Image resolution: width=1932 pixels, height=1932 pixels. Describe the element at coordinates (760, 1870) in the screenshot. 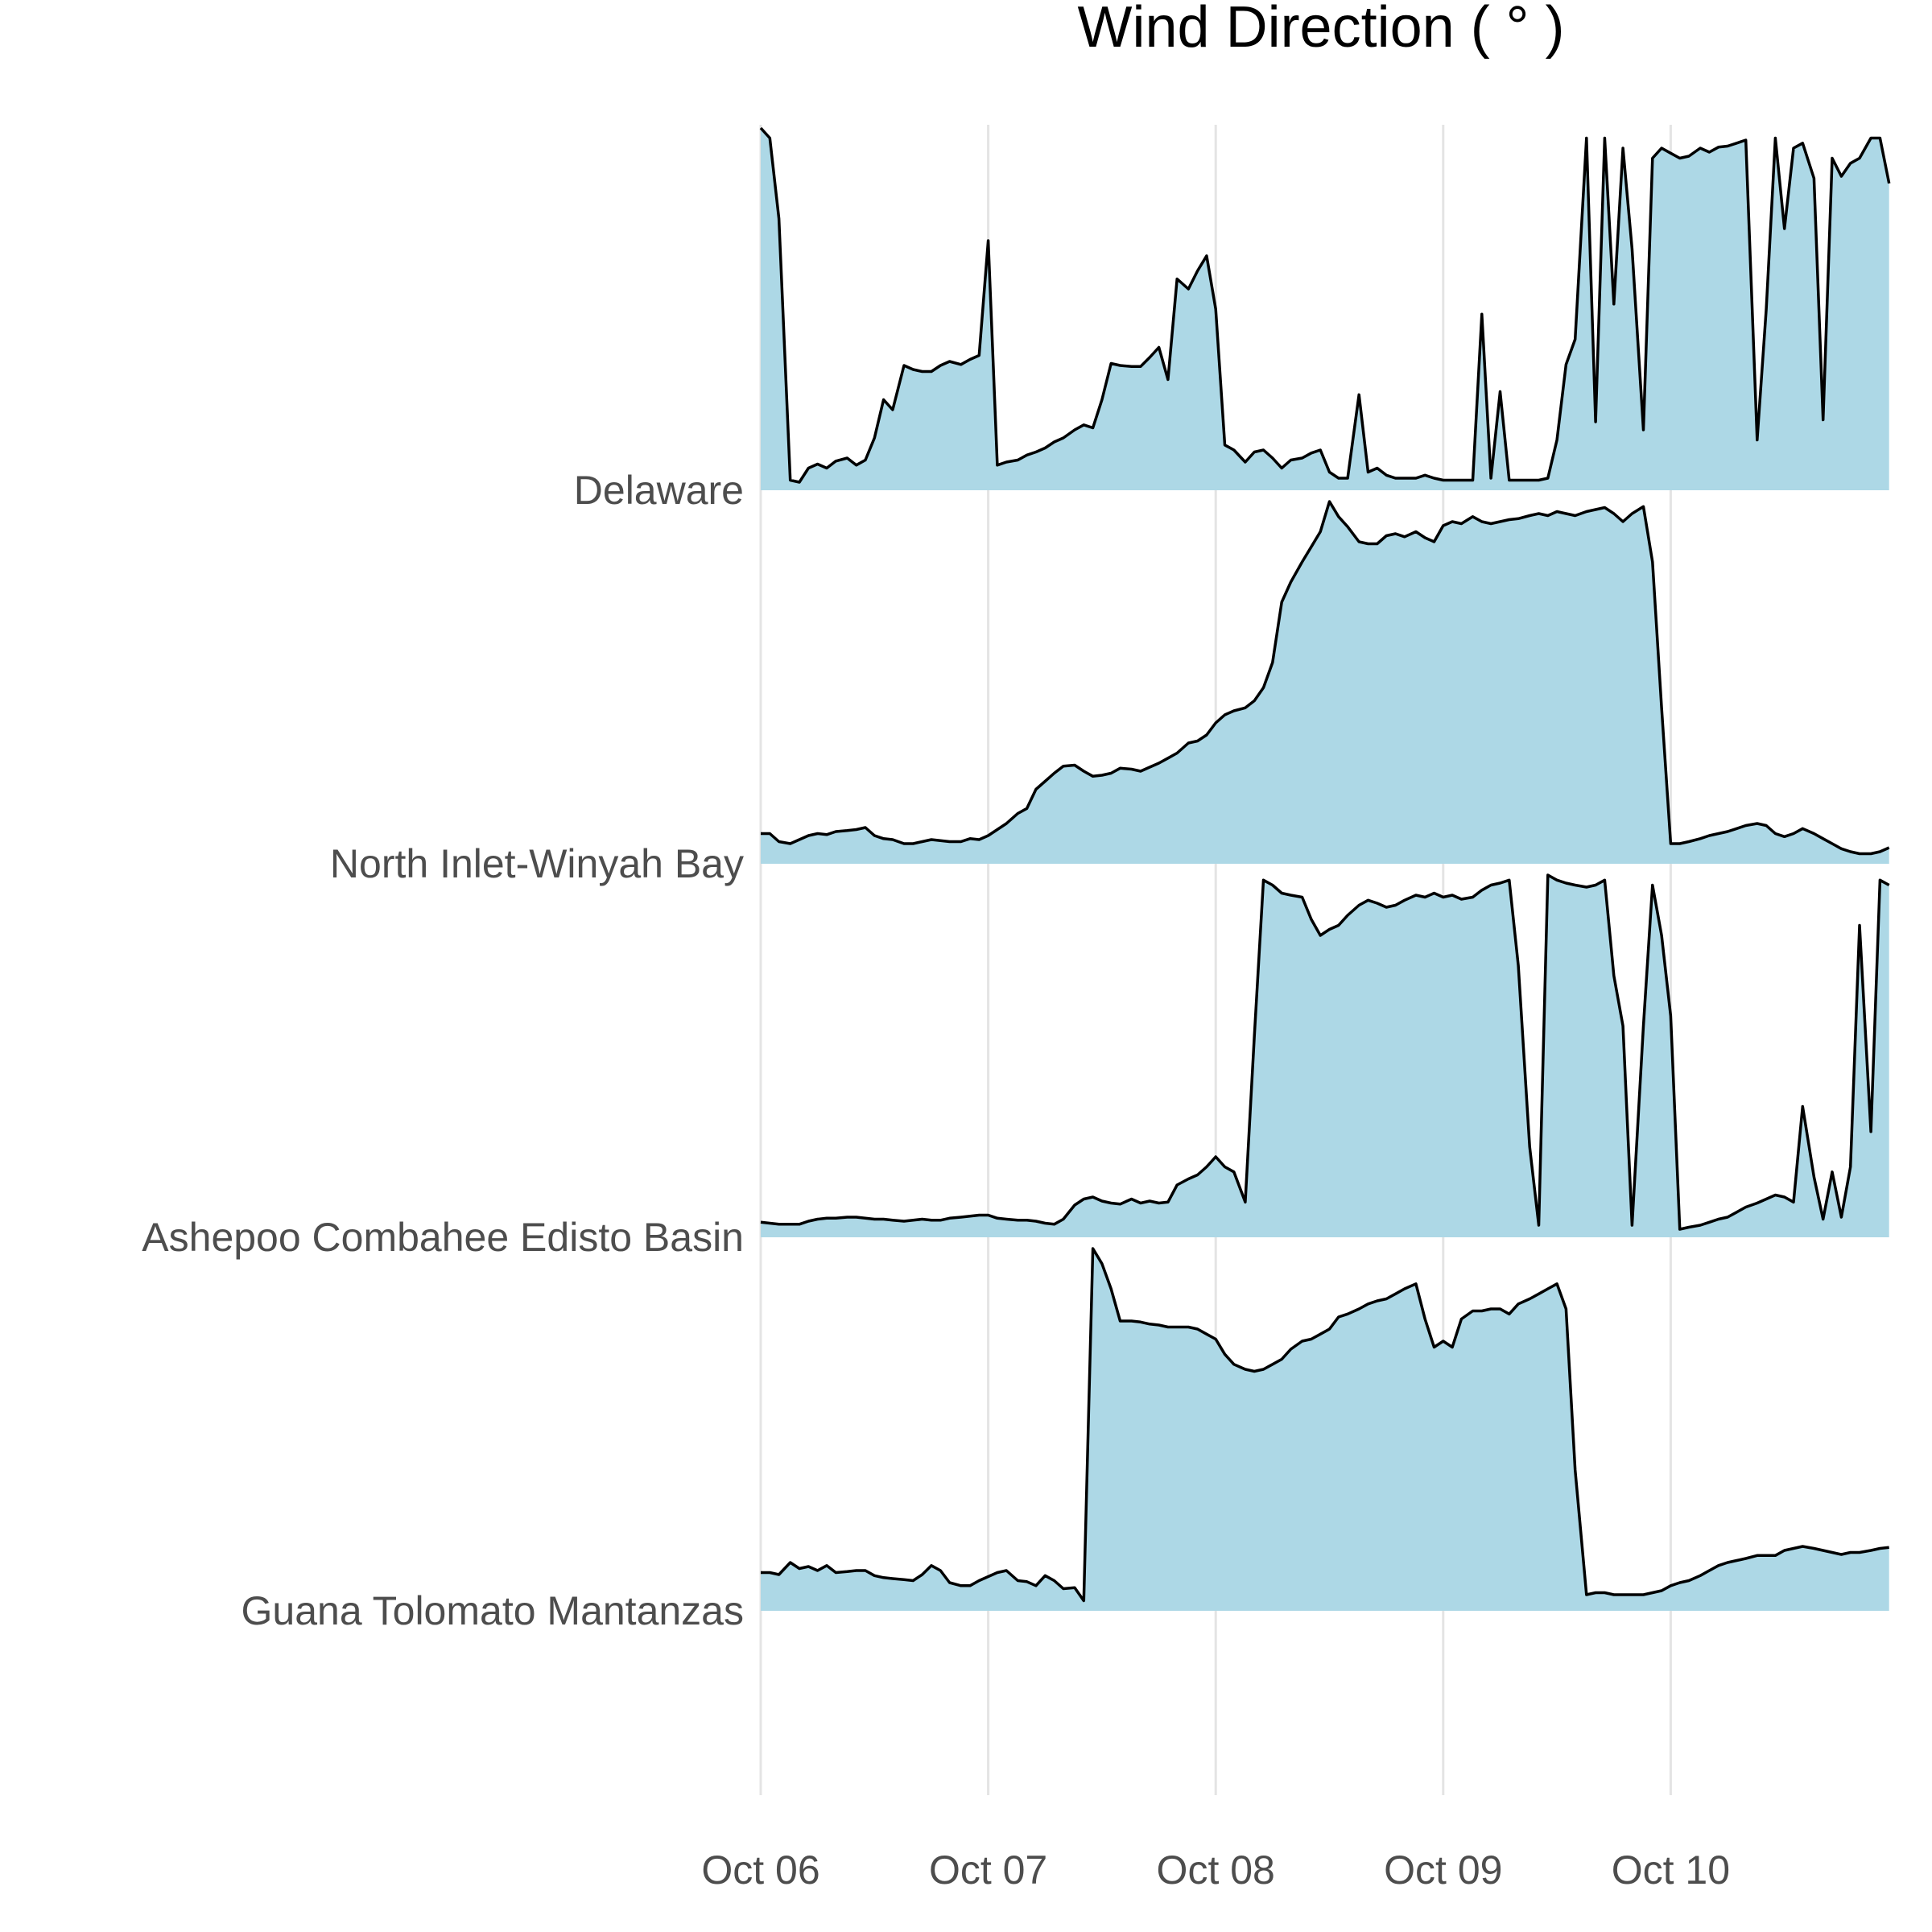

I see `x-tick-label-0: Oct 06` at that location.